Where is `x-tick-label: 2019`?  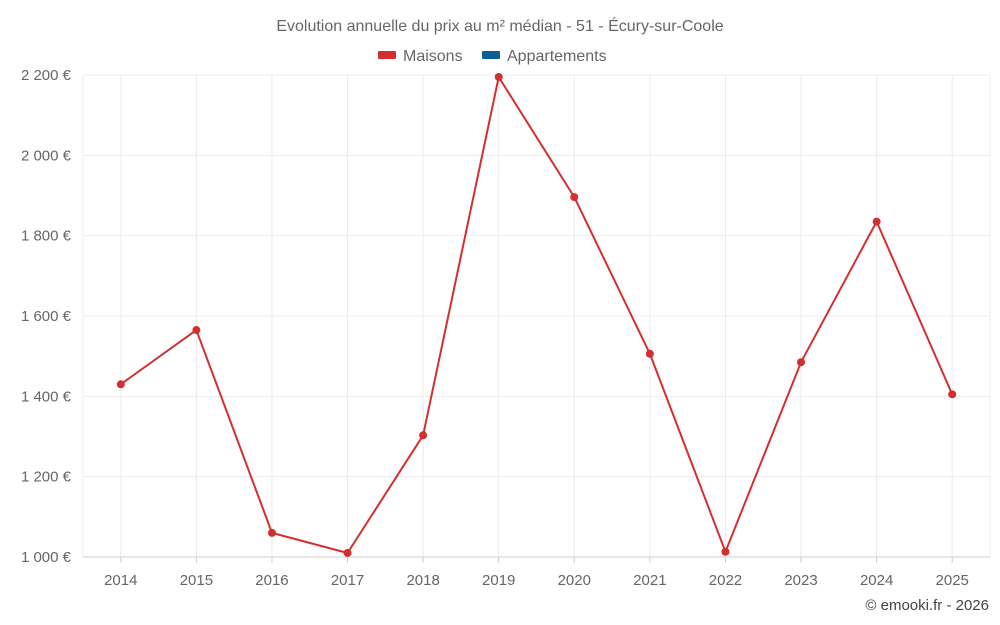 x-tick-label: 2019 is located at coordinates (498, 580).